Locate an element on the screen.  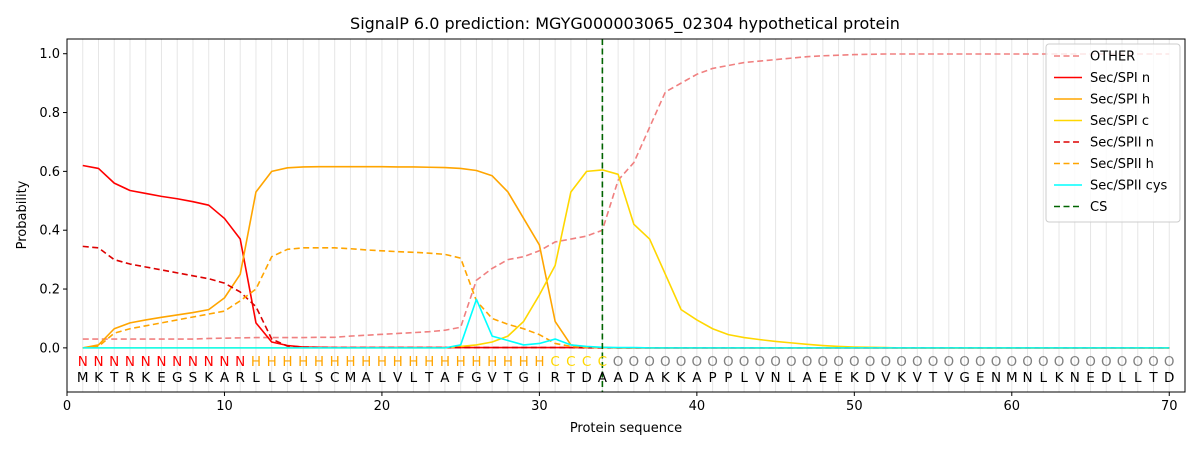
residue-label: M is located at coordinates (1012, 378).